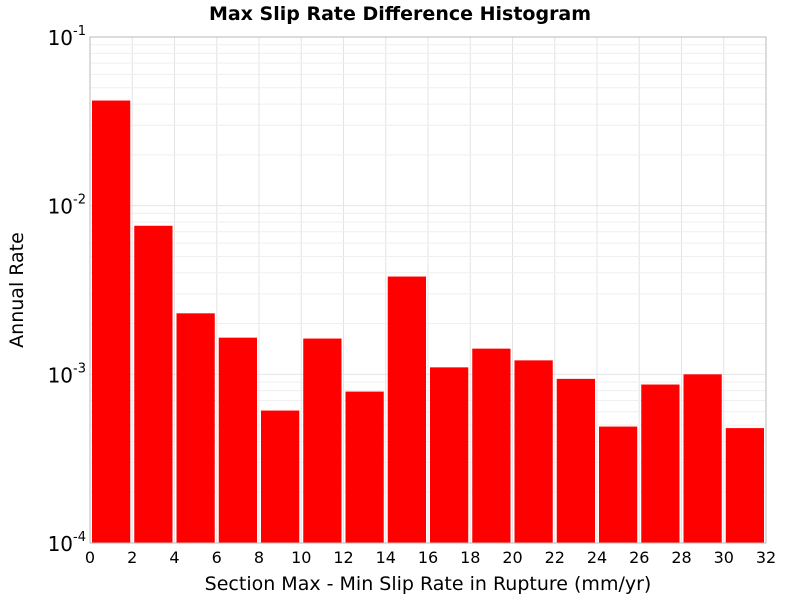 The width and height of the screenshot is (800, 600). I want to click on x-tick-label: 16, so click(428, 557).